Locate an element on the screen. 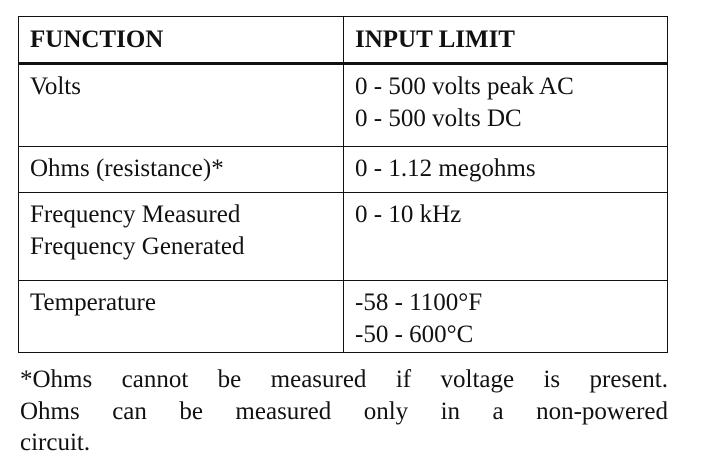 Image resolution: width=704 pixels, height=470 pixels. cell-text: Frequency Generated is located at coordinates (137, 246).